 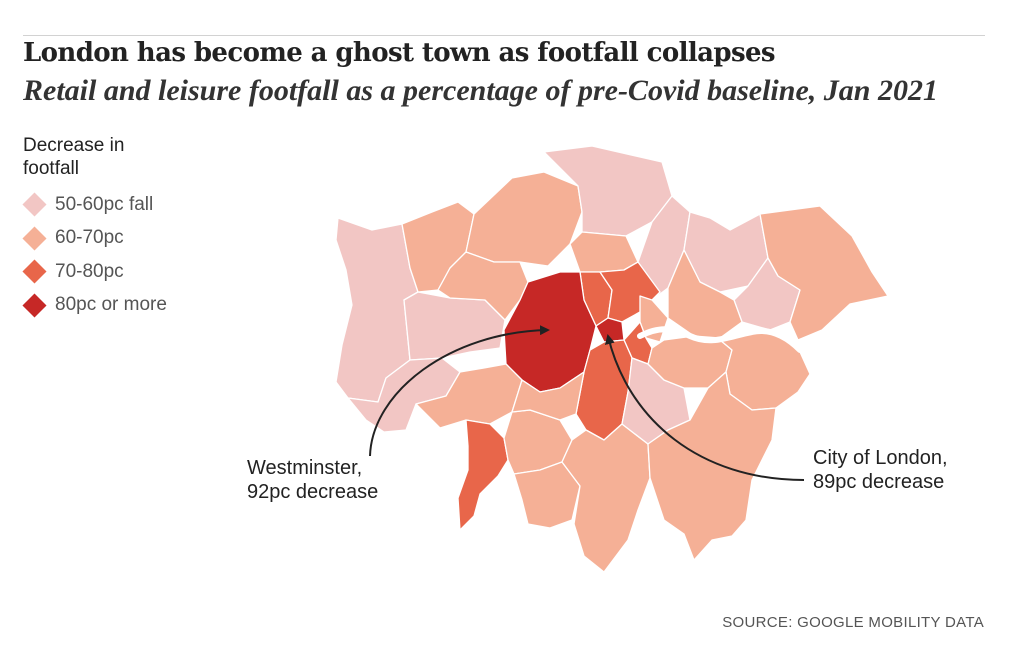 I want to click on city-value: 89pc decrease, so click(x=879, y=482).